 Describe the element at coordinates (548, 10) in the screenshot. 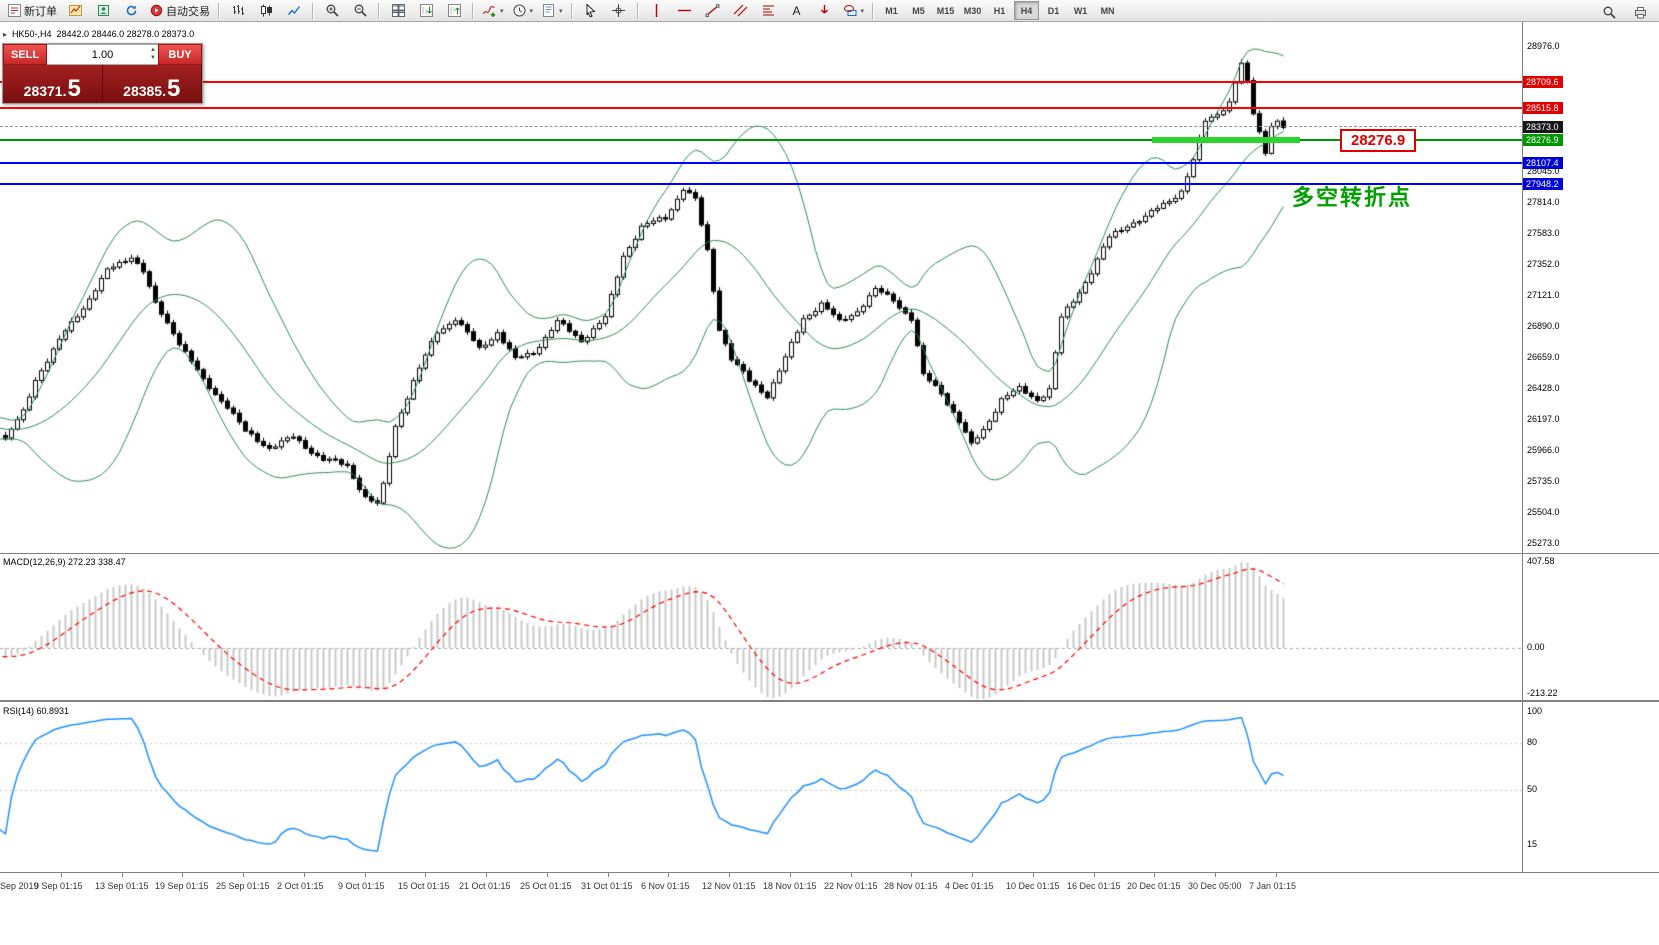

I see `templates-icon` at that location.